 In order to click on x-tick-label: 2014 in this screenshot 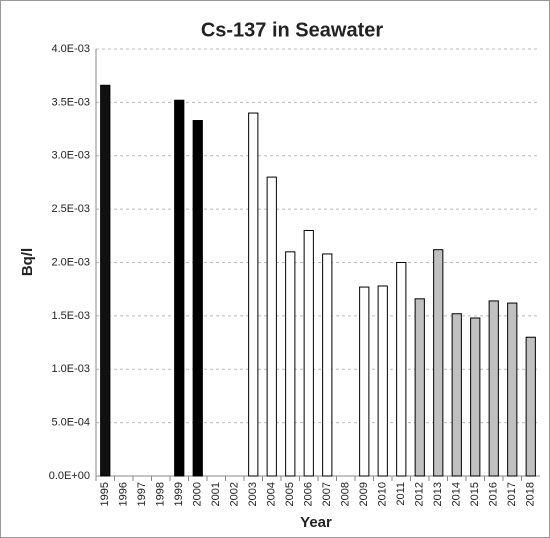, I will do `click(457, 494)`.